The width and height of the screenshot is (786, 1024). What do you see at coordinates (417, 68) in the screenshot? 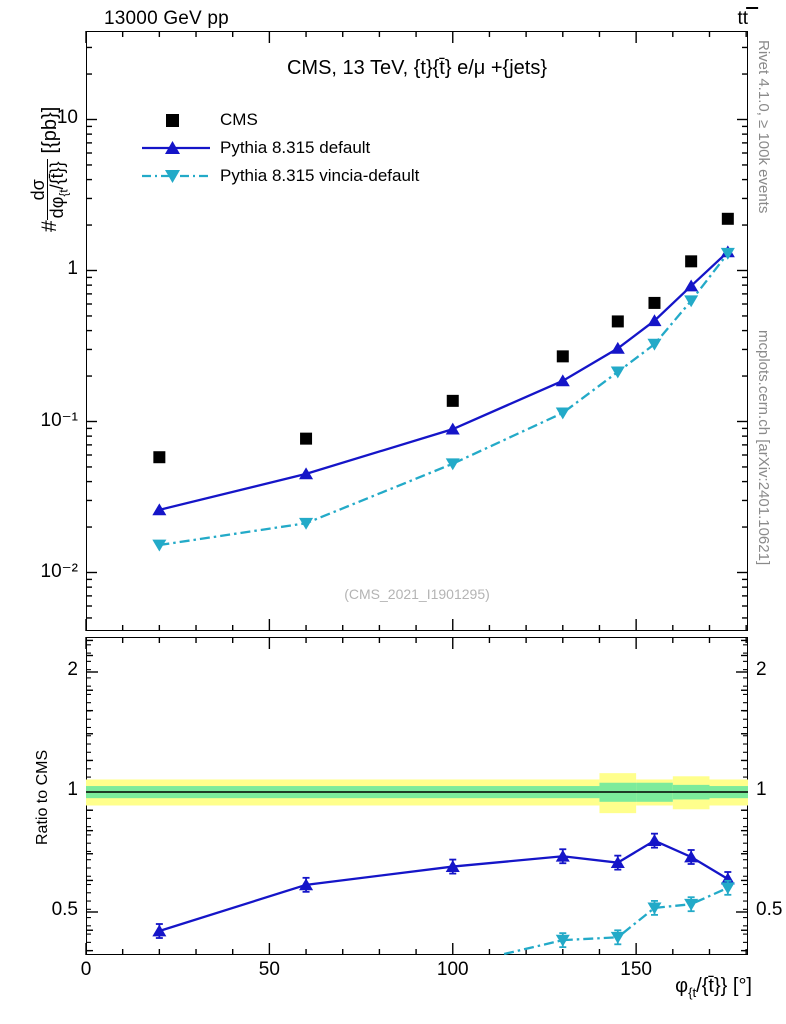
I see `page-title: CMS, 13 TeV, {t}{t̄} e/μ +{jets}` at bounding box center [417, 68].